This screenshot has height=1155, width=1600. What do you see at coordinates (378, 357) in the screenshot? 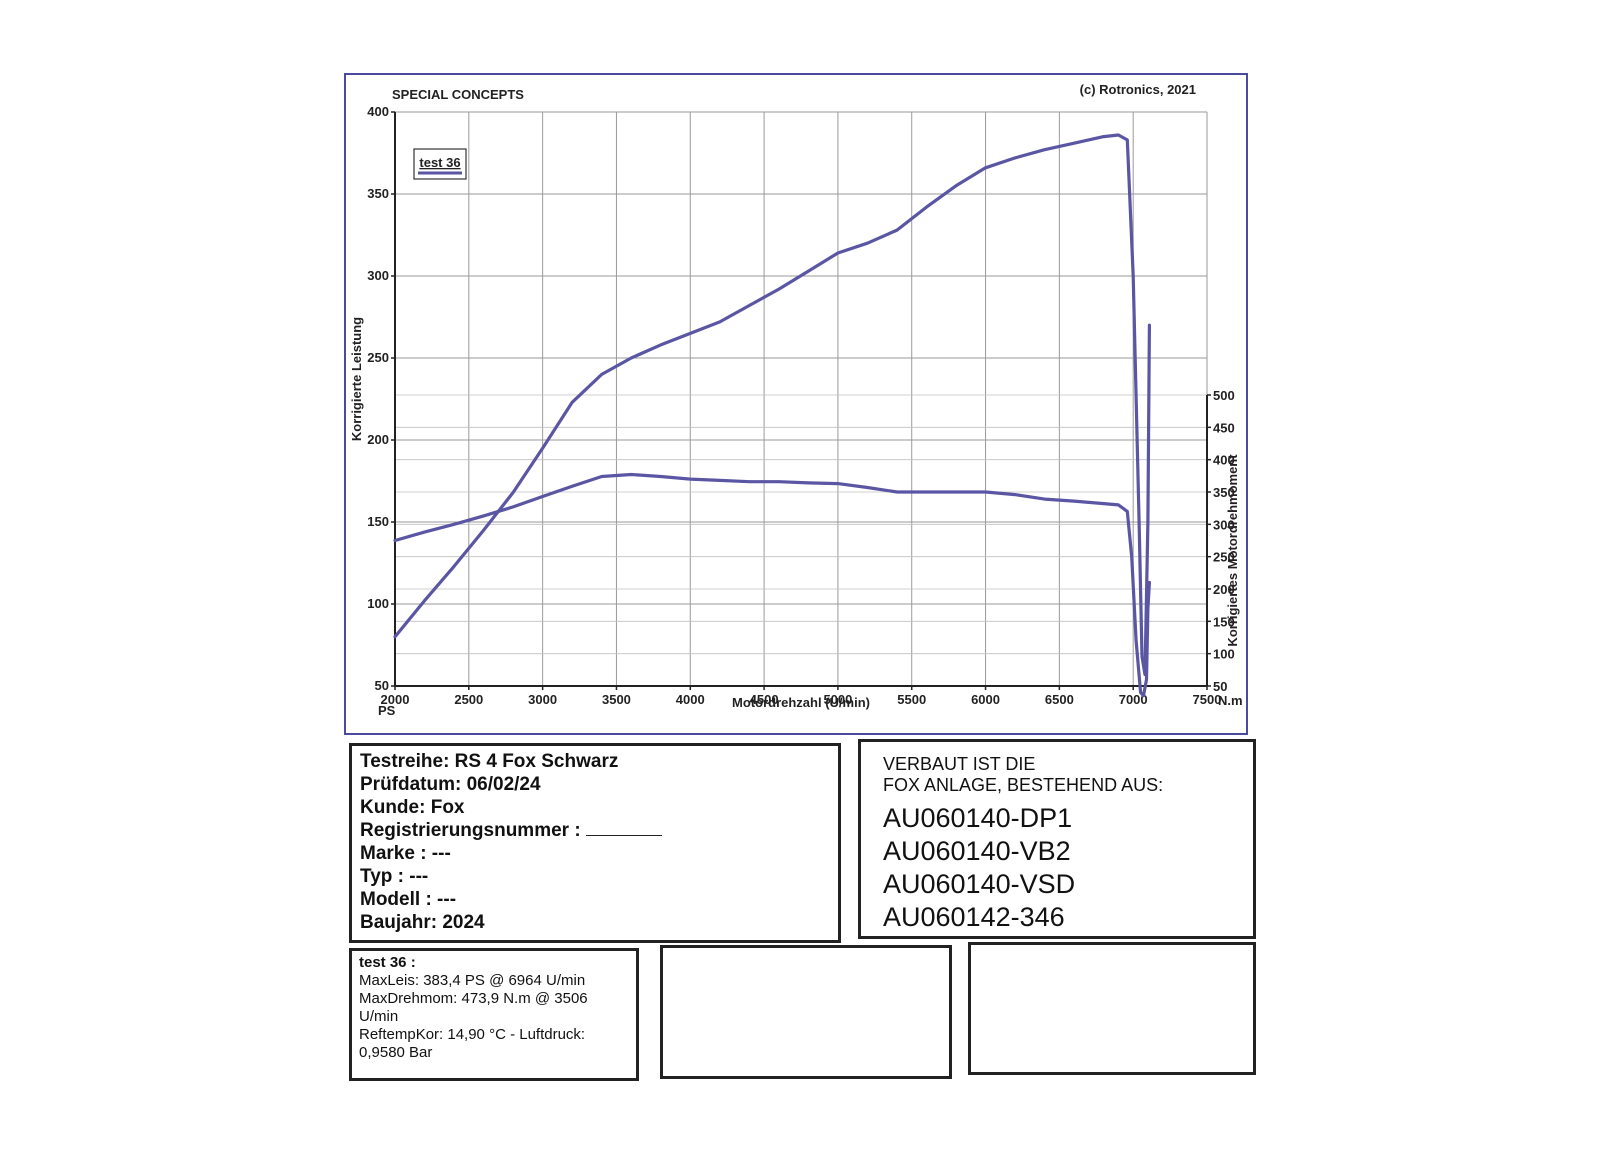
I see `y-left-tick-label: 250` at bounding box center [378, 357].